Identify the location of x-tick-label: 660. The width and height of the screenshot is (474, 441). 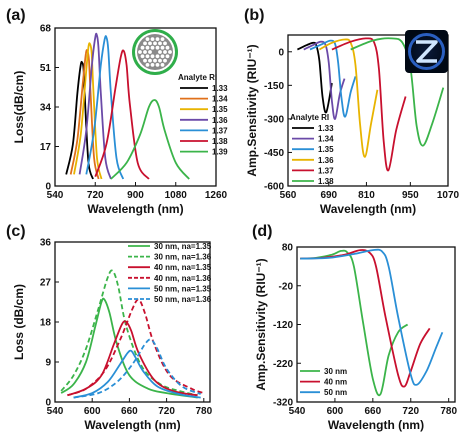
(372, 411).